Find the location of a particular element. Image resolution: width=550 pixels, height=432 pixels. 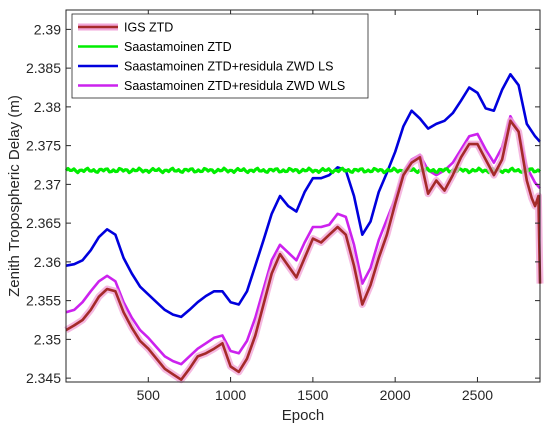

y-tick-label: 2.375 is located at coordinates (43, 146).